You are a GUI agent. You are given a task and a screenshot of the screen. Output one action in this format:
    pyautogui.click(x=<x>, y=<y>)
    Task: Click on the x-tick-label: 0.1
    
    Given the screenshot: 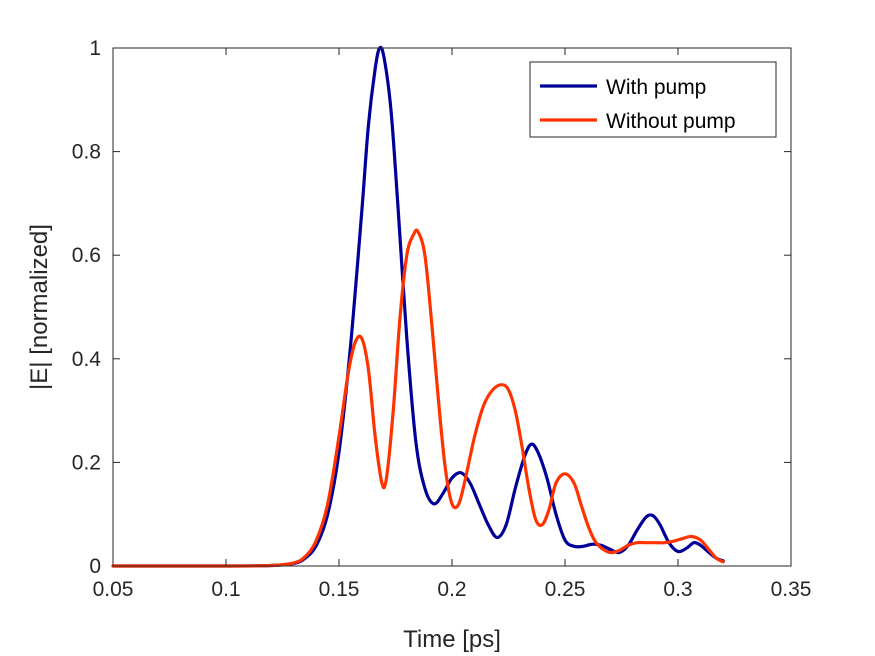 What is the action you would take?
    pyautogui.click(x=225, y=589)
    